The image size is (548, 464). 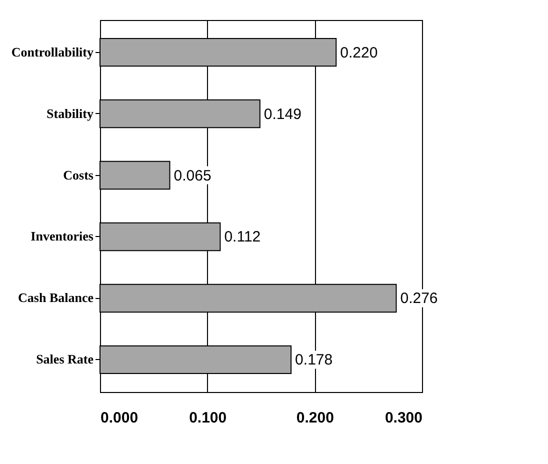 I want to click on y-tick-label: Sales Rate, so click(x=65, y=359).